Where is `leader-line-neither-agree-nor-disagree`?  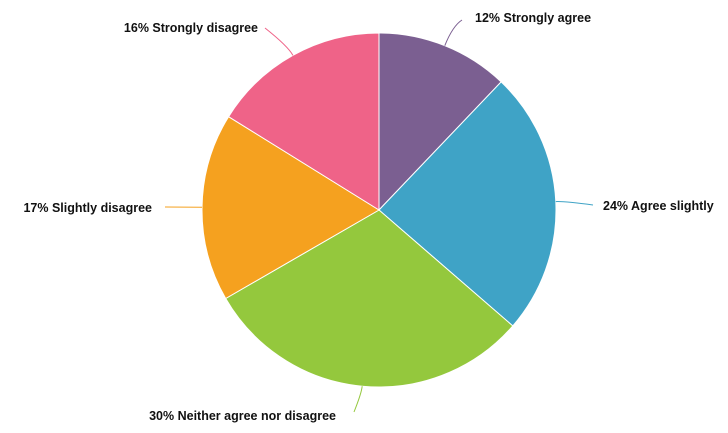 leader-line-neither-agree-nor-disagree is located at coordinates (358, 399).